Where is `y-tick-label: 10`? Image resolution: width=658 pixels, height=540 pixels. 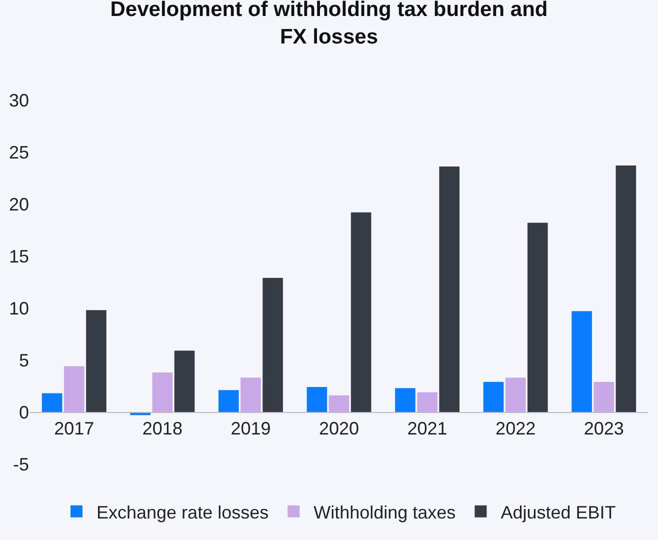 y-tick-label: 10 is located at coordinates (18, 308).